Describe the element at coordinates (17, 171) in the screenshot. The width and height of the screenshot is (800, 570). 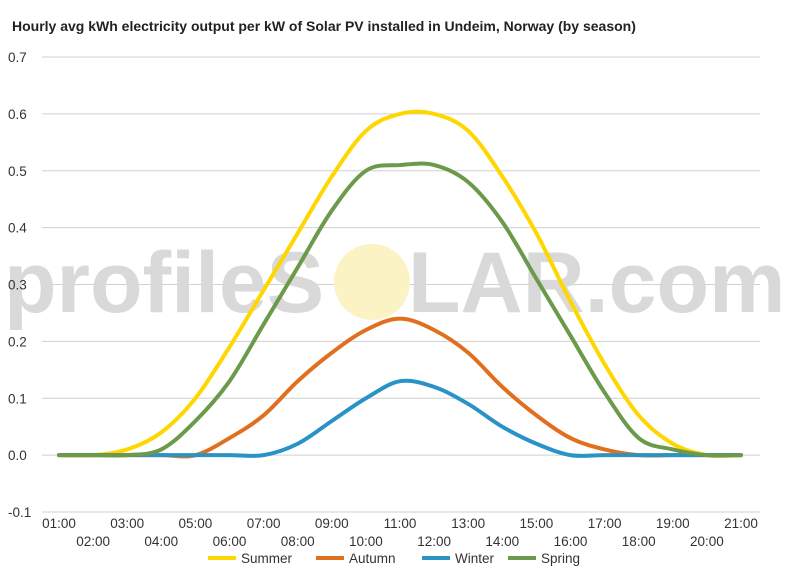
I see `y-tick-label: 0.5` at that location.